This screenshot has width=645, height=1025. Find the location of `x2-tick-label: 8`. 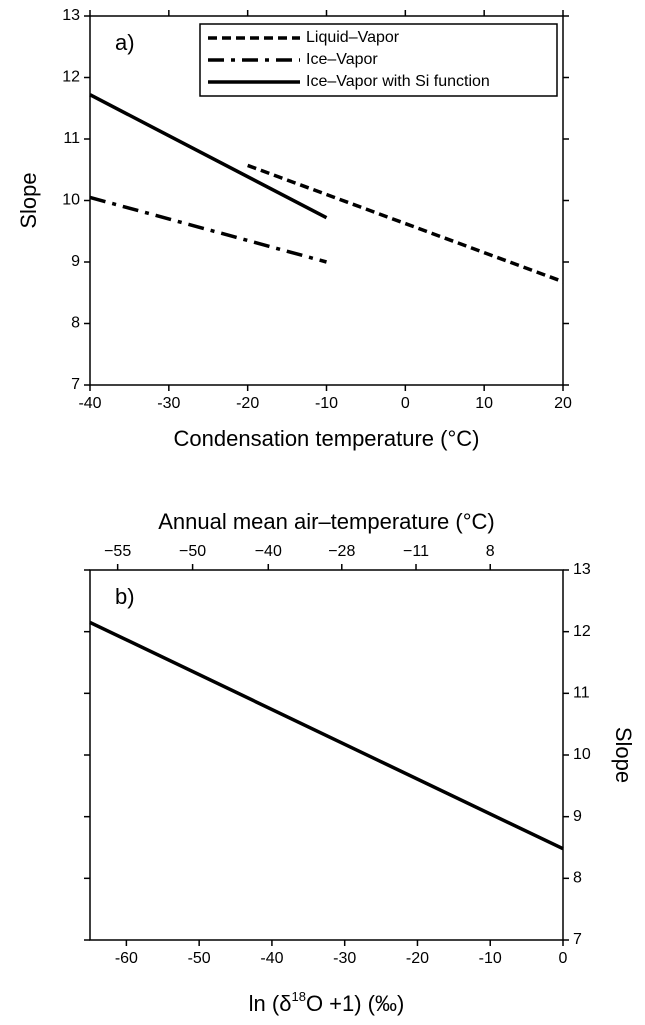

x2-tick-label: 8 is located at coordinates (490, 551).